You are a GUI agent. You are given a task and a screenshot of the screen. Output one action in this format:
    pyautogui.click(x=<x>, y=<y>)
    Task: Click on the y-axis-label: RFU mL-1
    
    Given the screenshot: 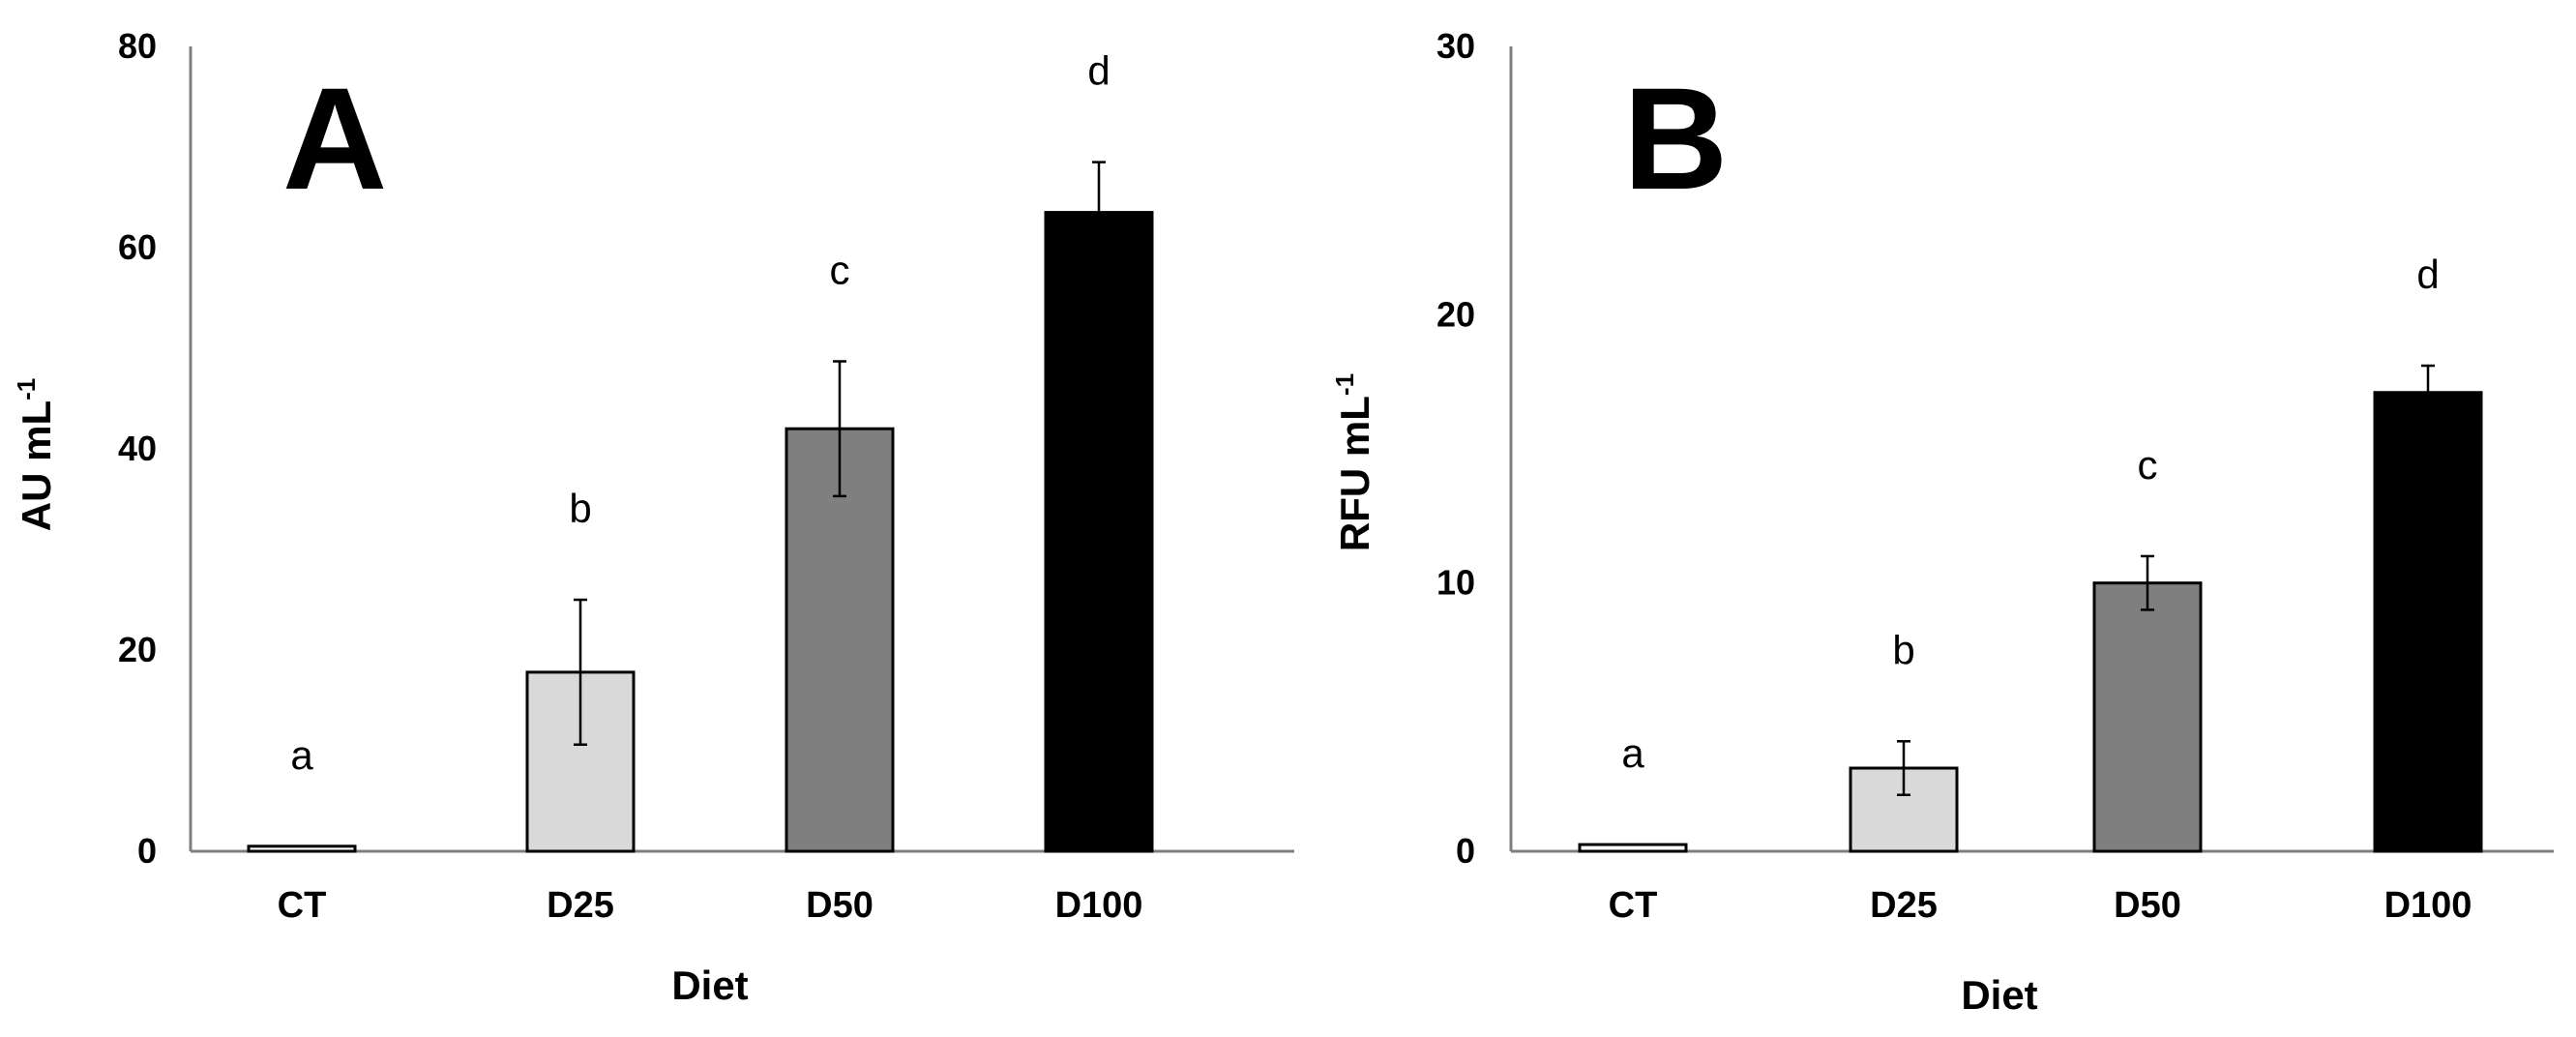 What is the action you would take?
    pyautogui.click(x=1354, y=462)
    